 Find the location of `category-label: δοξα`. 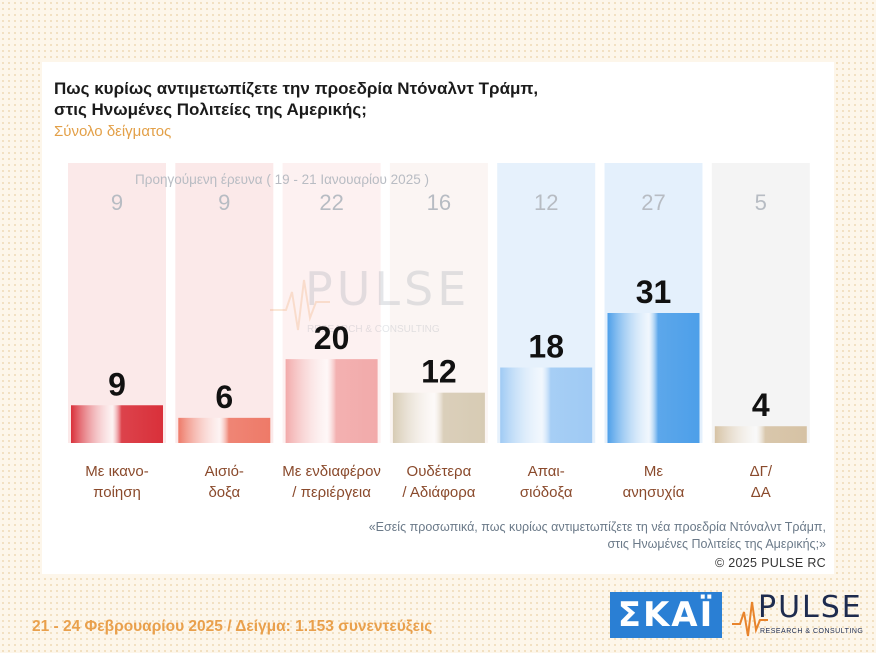

category-label: δοξα is located at coordinates (224, 492).